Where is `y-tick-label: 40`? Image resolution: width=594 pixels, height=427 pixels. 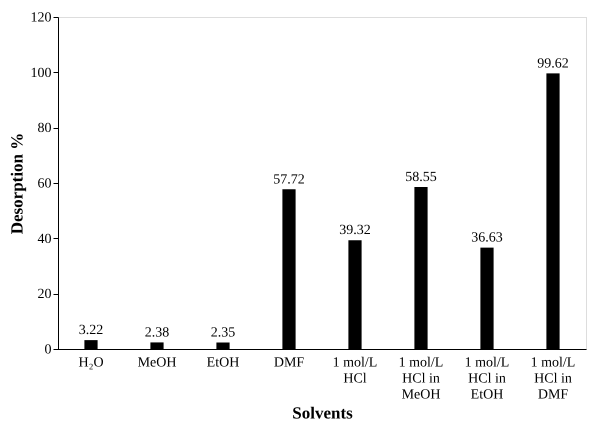 y-tick-label: 40 is located at coordinates (45, 239).